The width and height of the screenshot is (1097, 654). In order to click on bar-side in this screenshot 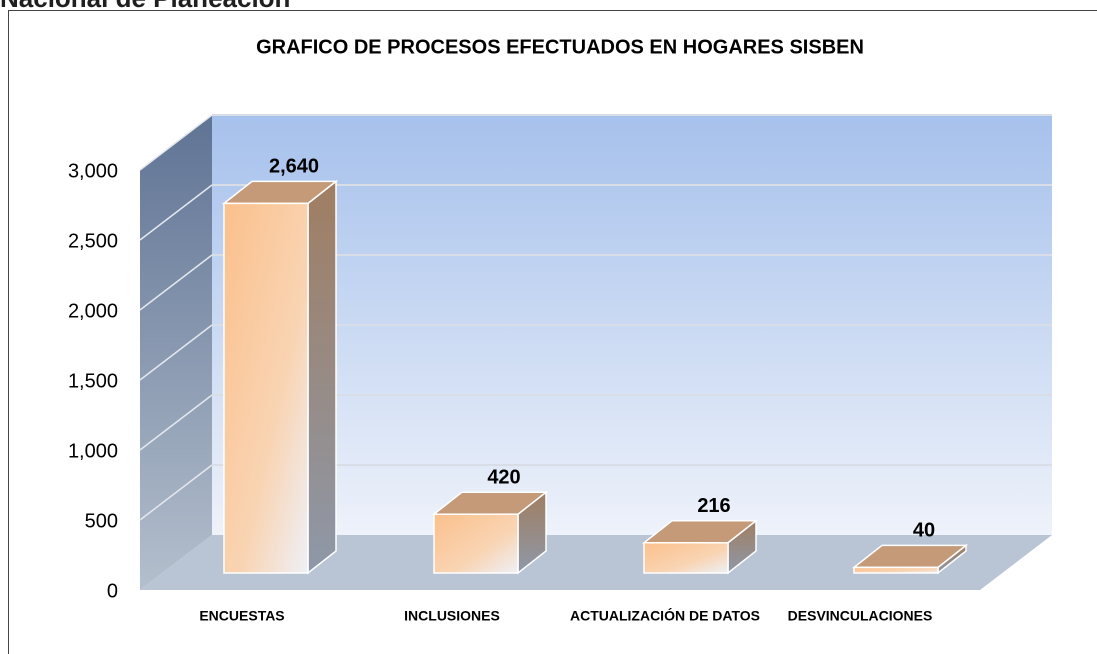, I will do `click(322, 377)`.